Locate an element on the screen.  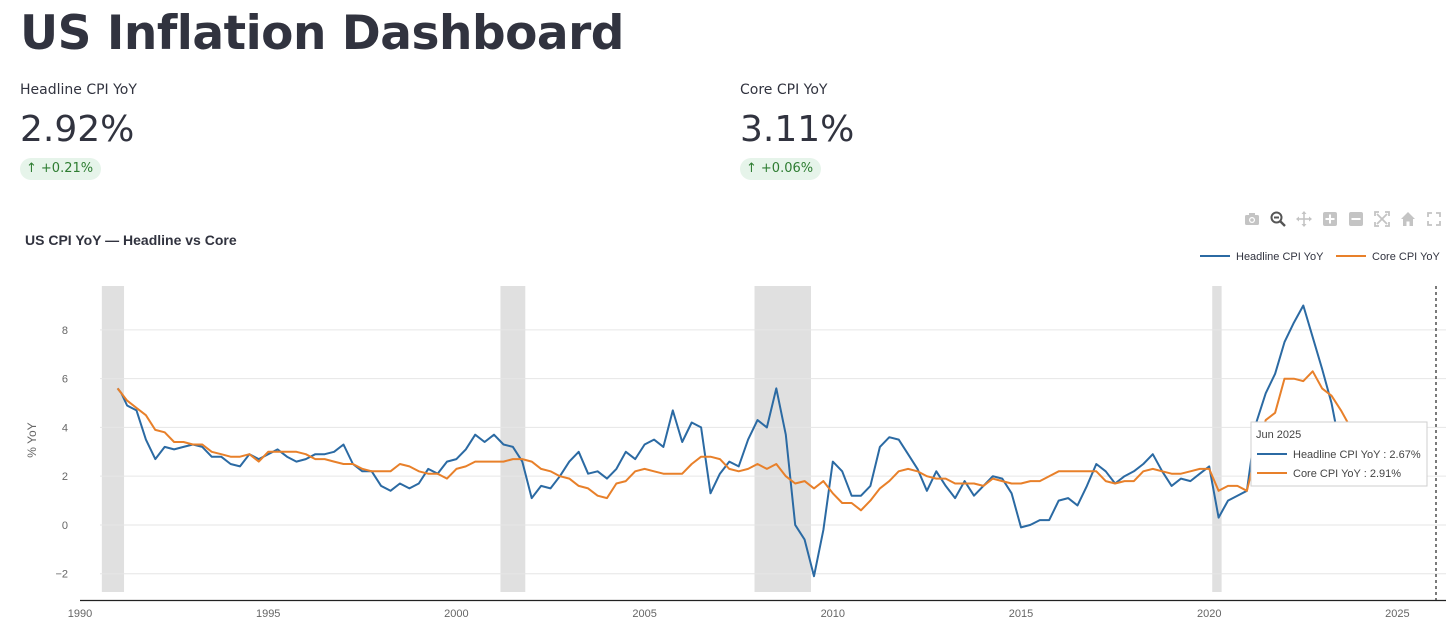
hover-row-label: Headline CPI YoY : 2.67% is located at coordinates (1357, 455).